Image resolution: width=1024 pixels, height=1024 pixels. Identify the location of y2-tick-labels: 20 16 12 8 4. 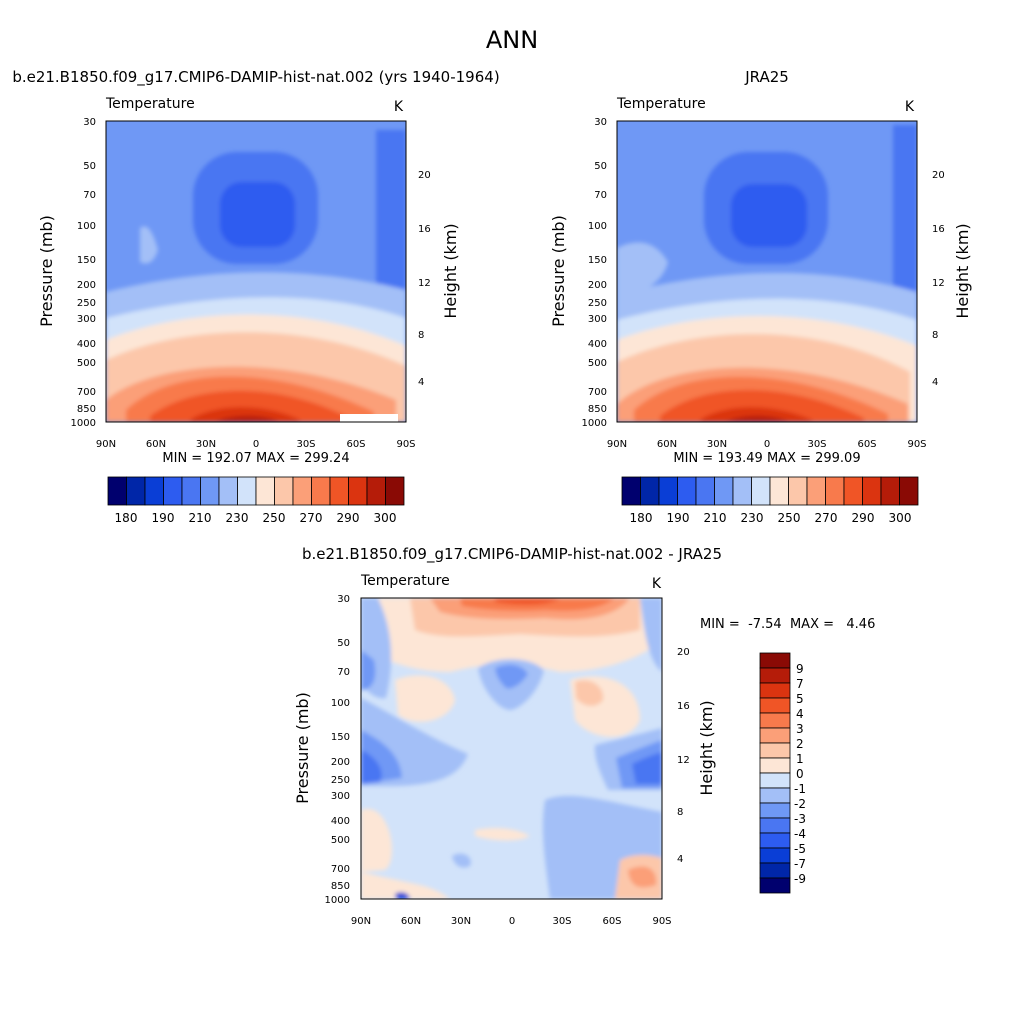
(683, 756).